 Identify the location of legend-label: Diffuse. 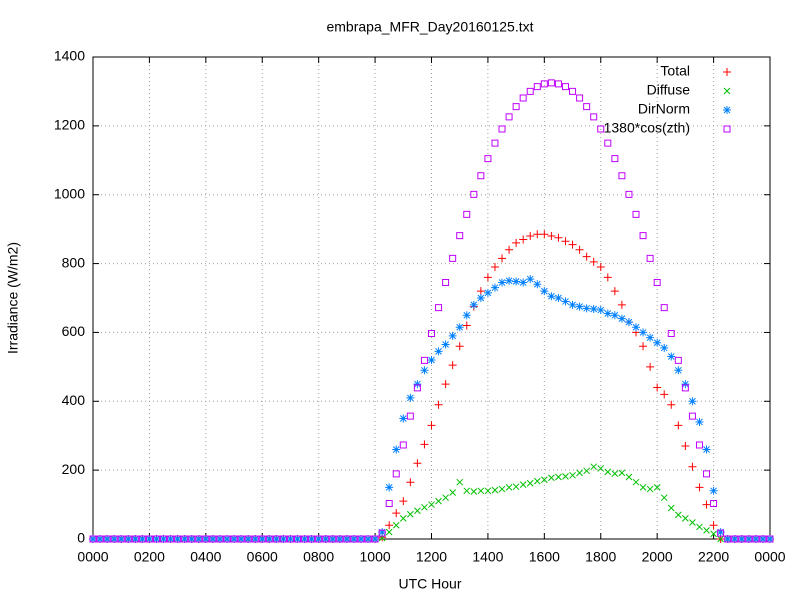
(669, 90).